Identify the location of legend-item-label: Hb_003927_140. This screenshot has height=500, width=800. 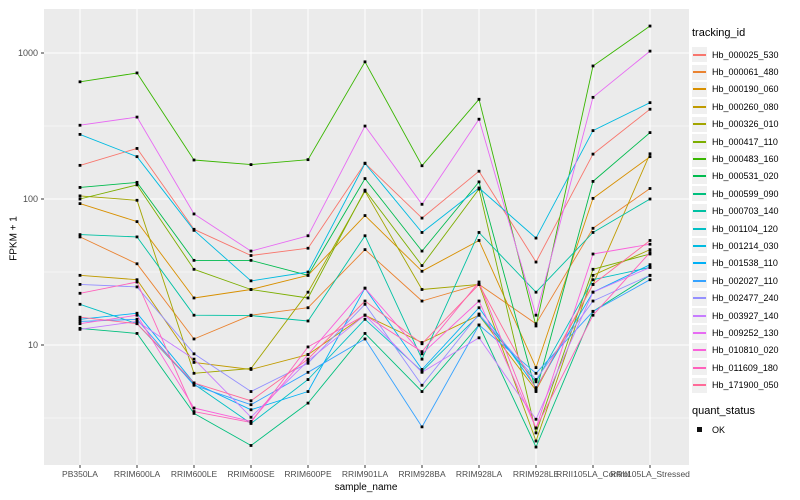
(745, 315).